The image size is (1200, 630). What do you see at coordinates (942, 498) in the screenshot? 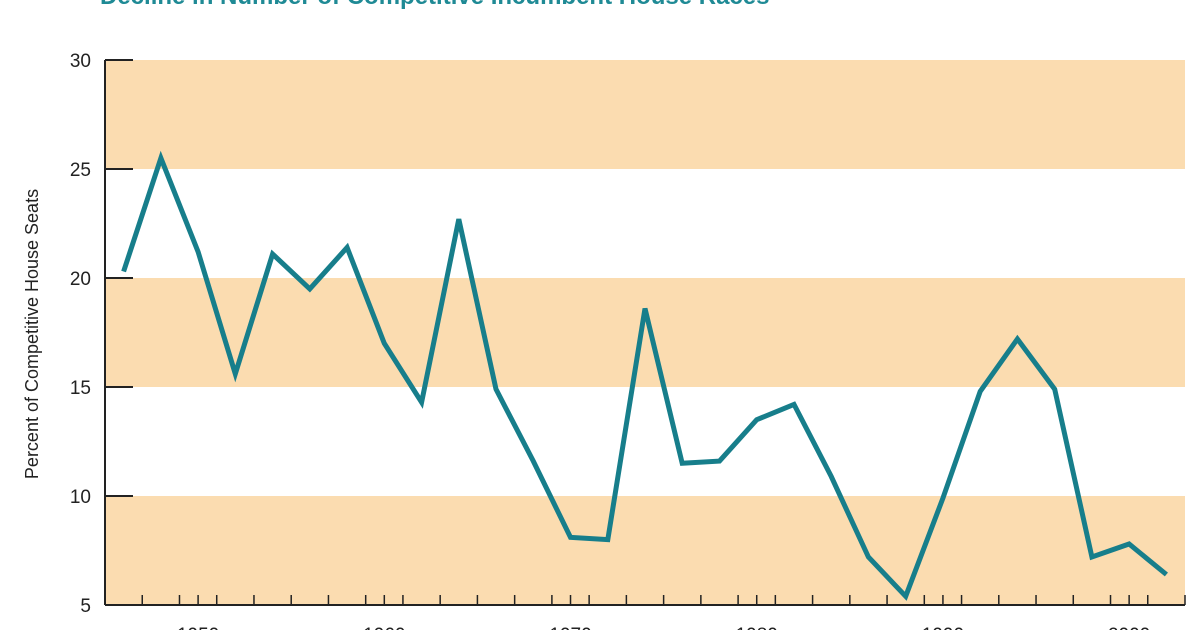
I see `data-point-1990` at bounding box center [942, 498].